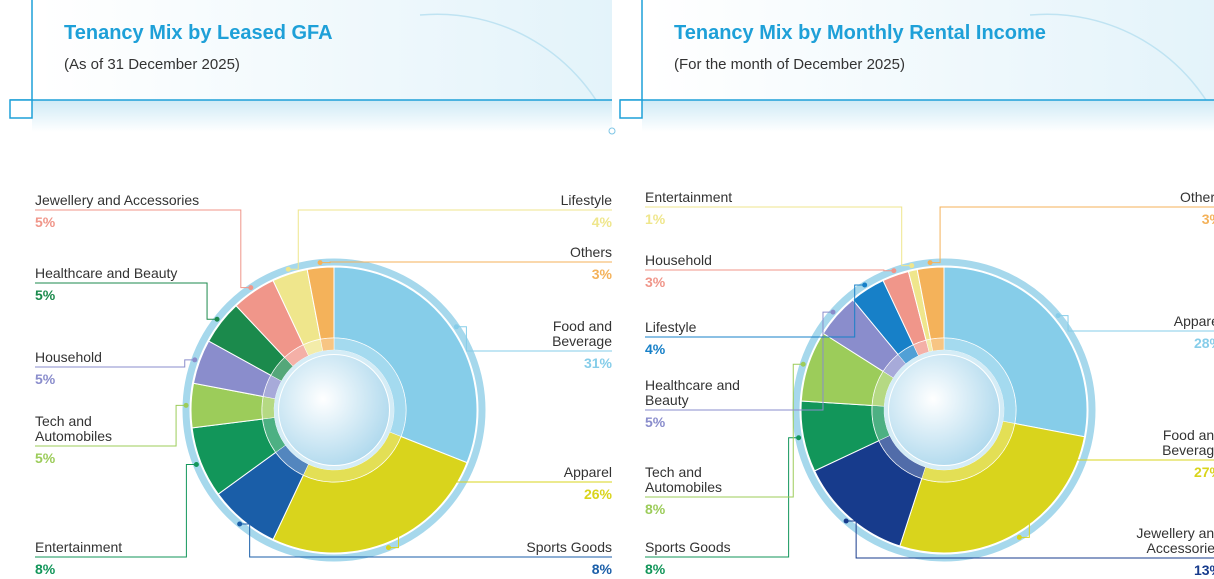 The height and width of the screenshot is (579, 1214). Describe the element at coordinates (1203, 343) in the screenshot. I see `value-label: 28%` at that location.